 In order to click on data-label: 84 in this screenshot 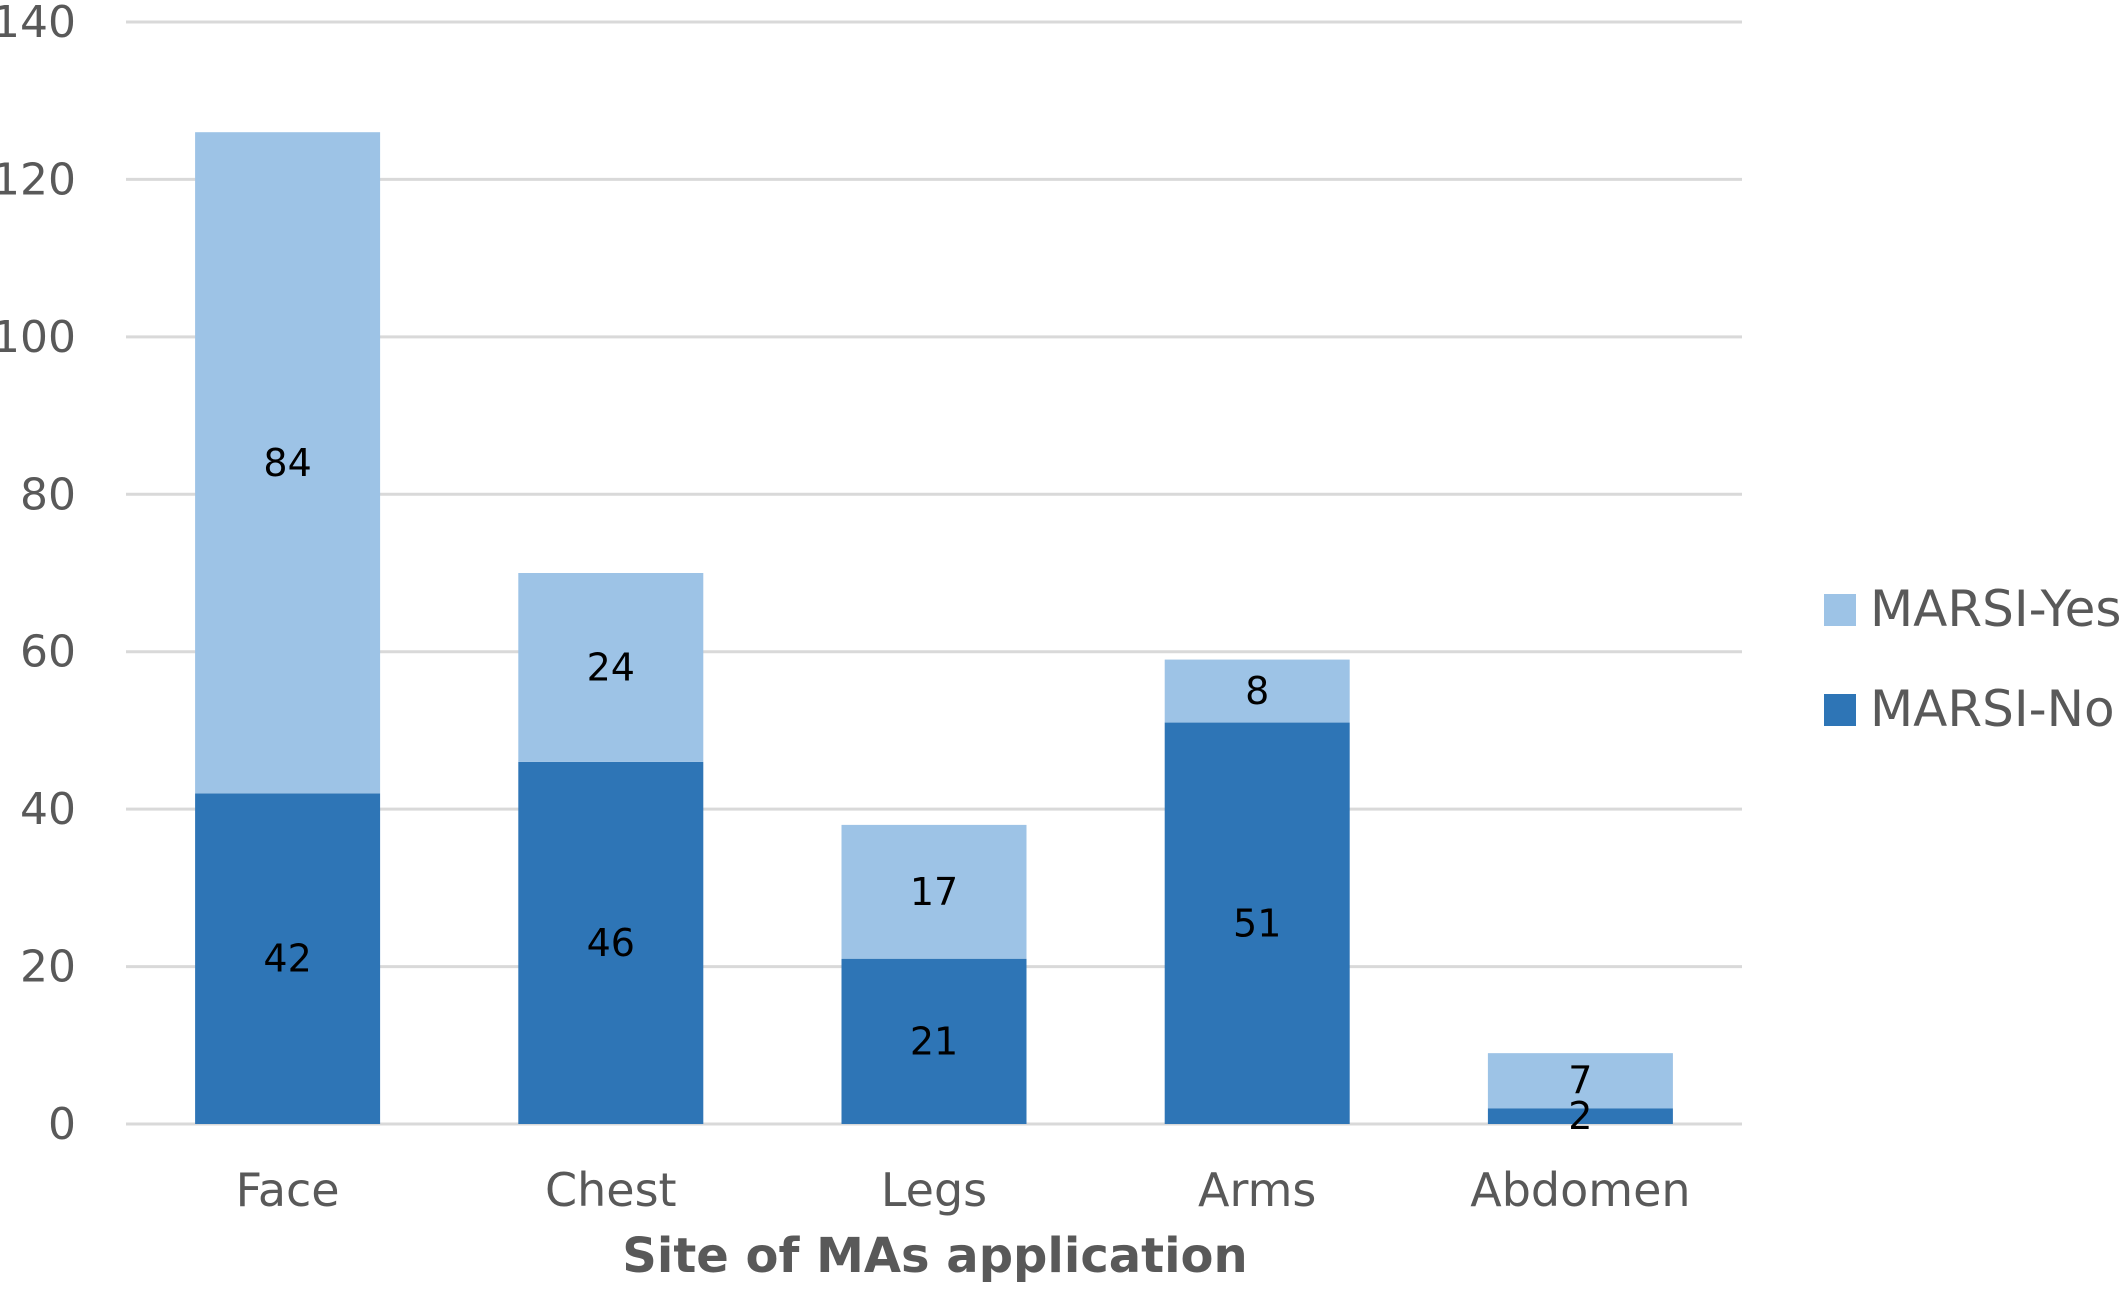, I will do `click(287, 463)`.